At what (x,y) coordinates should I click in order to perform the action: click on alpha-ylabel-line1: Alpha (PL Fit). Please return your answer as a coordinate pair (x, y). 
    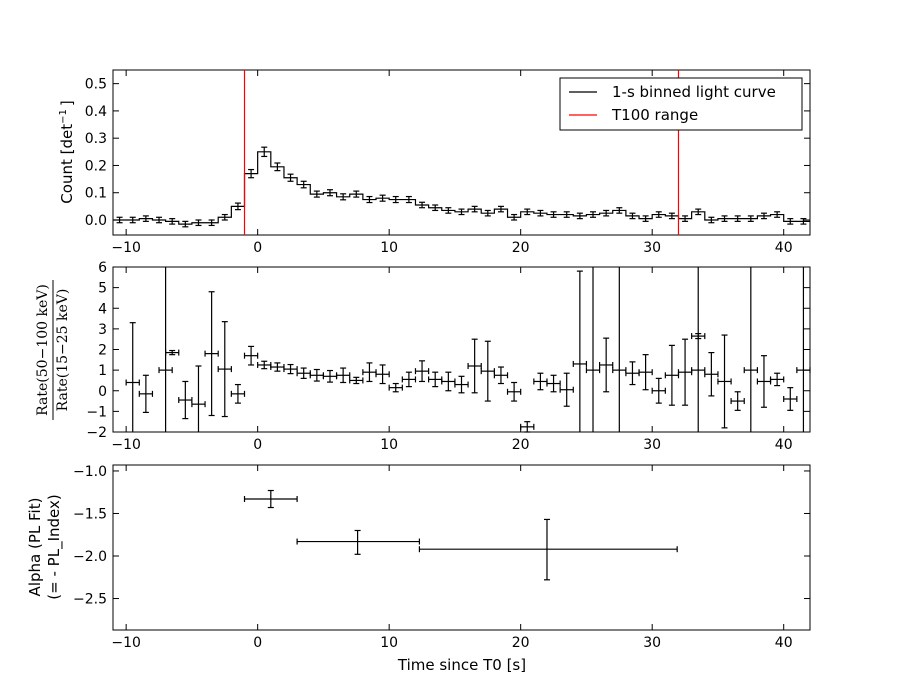
    Looking at the image, I should click on (35, 547).